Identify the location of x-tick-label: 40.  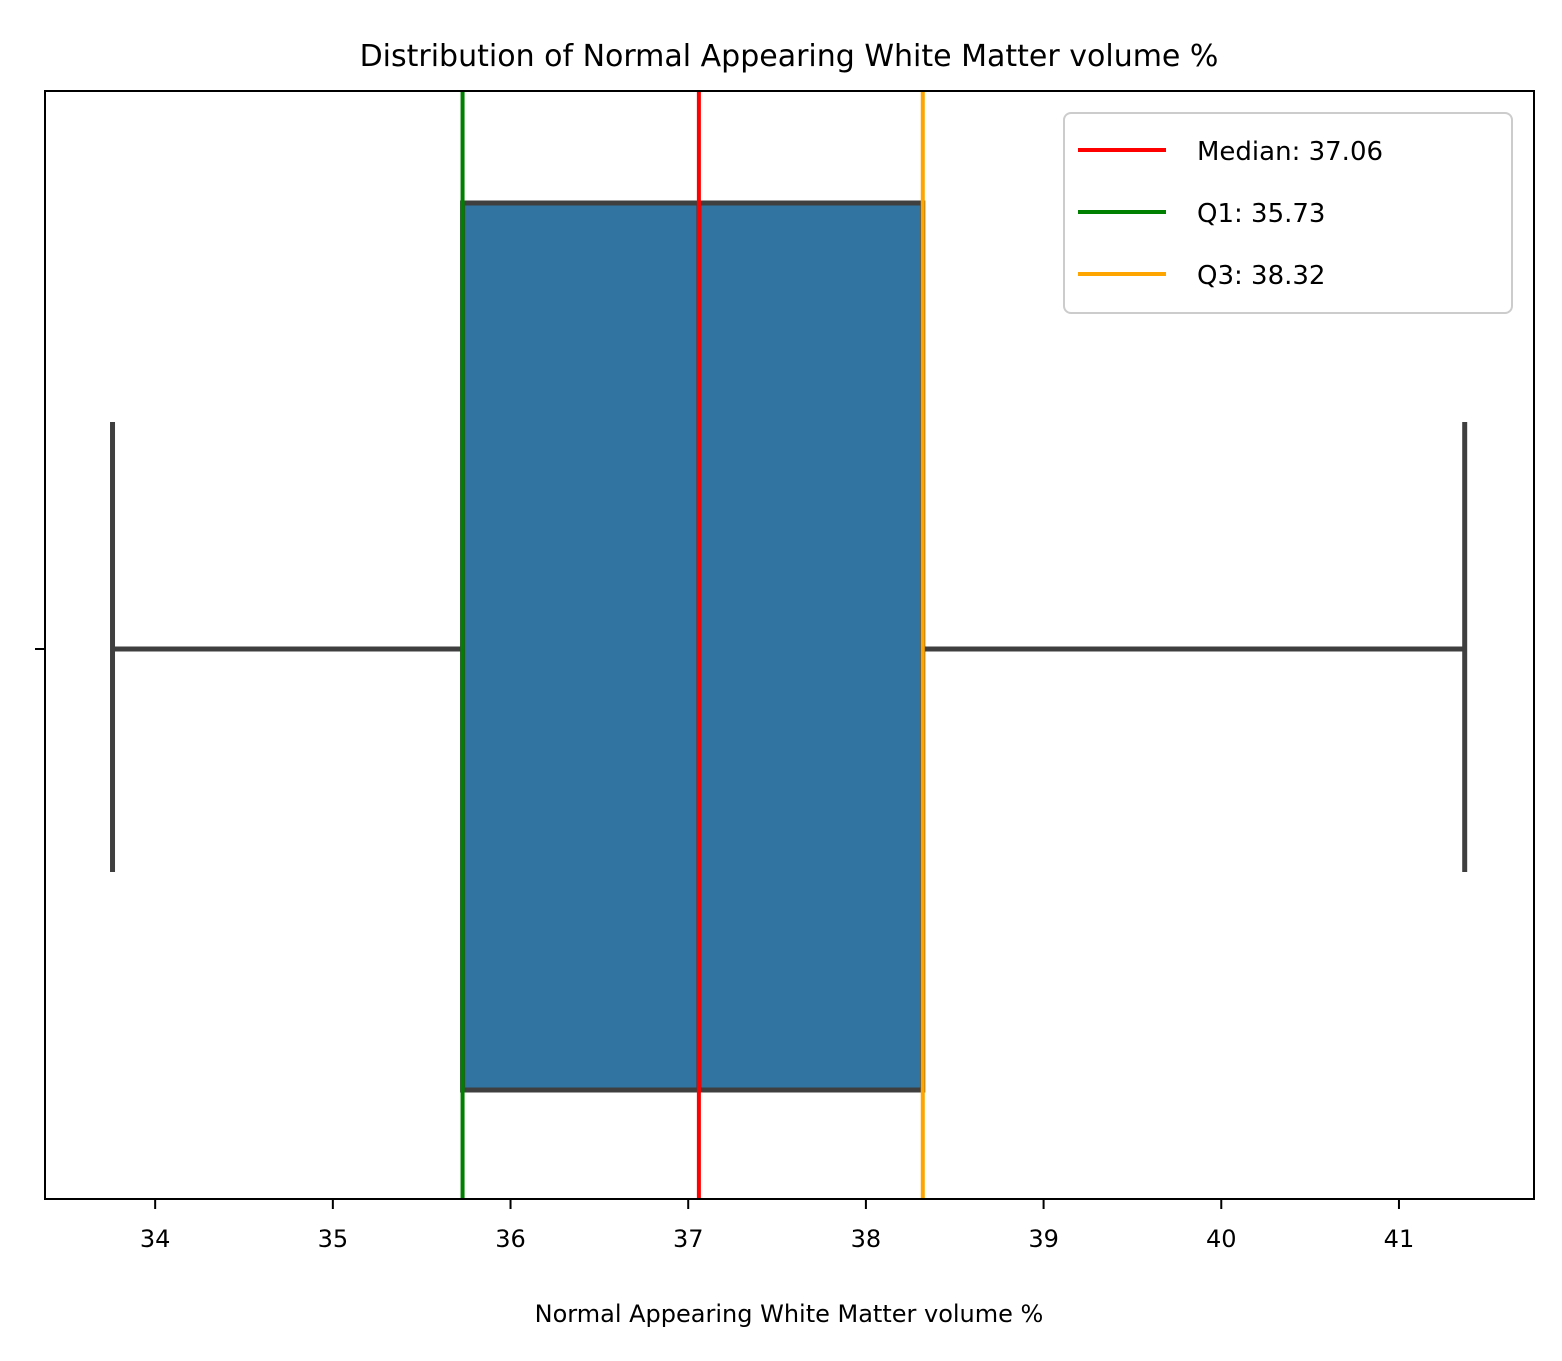
(1221, 1239).